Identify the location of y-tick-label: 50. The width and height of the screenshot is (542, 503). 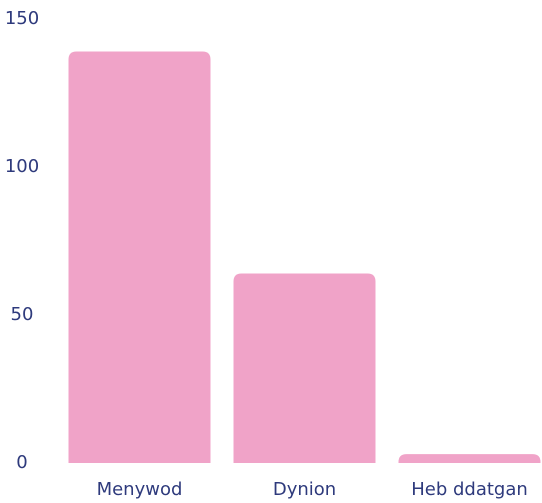
(22, 314).